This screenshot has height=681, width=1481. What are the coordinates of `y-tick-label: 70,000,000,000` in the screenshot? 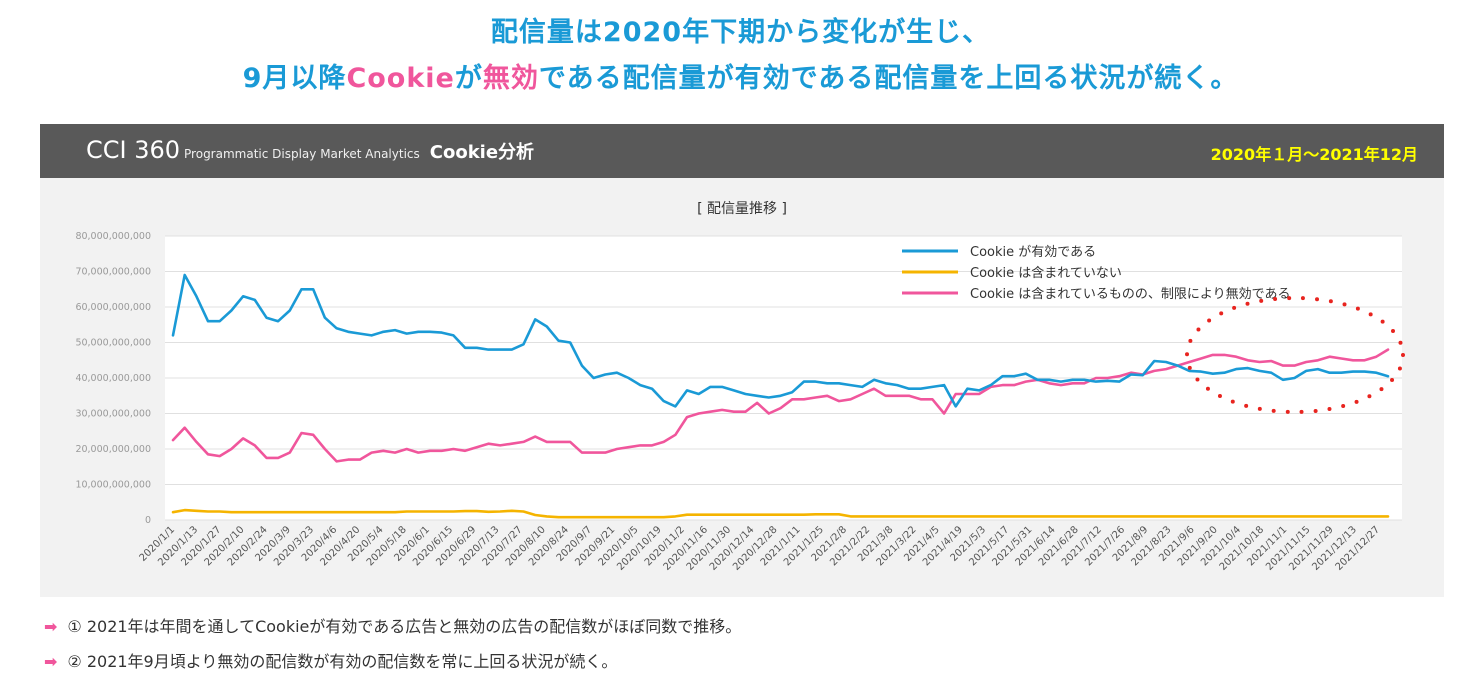 It's located at (113, 272).